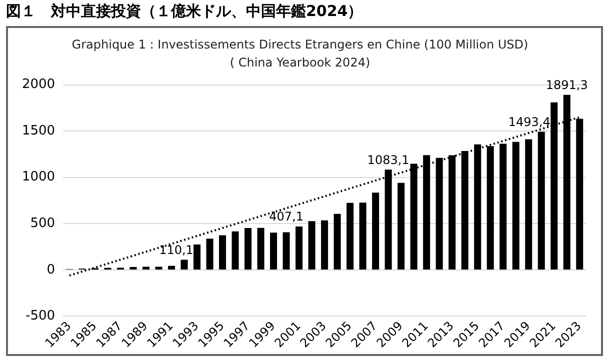 The image size is (613, 364). I want to click on chart-subtitle: ( China Yearbook 2024), so click(300, 63).